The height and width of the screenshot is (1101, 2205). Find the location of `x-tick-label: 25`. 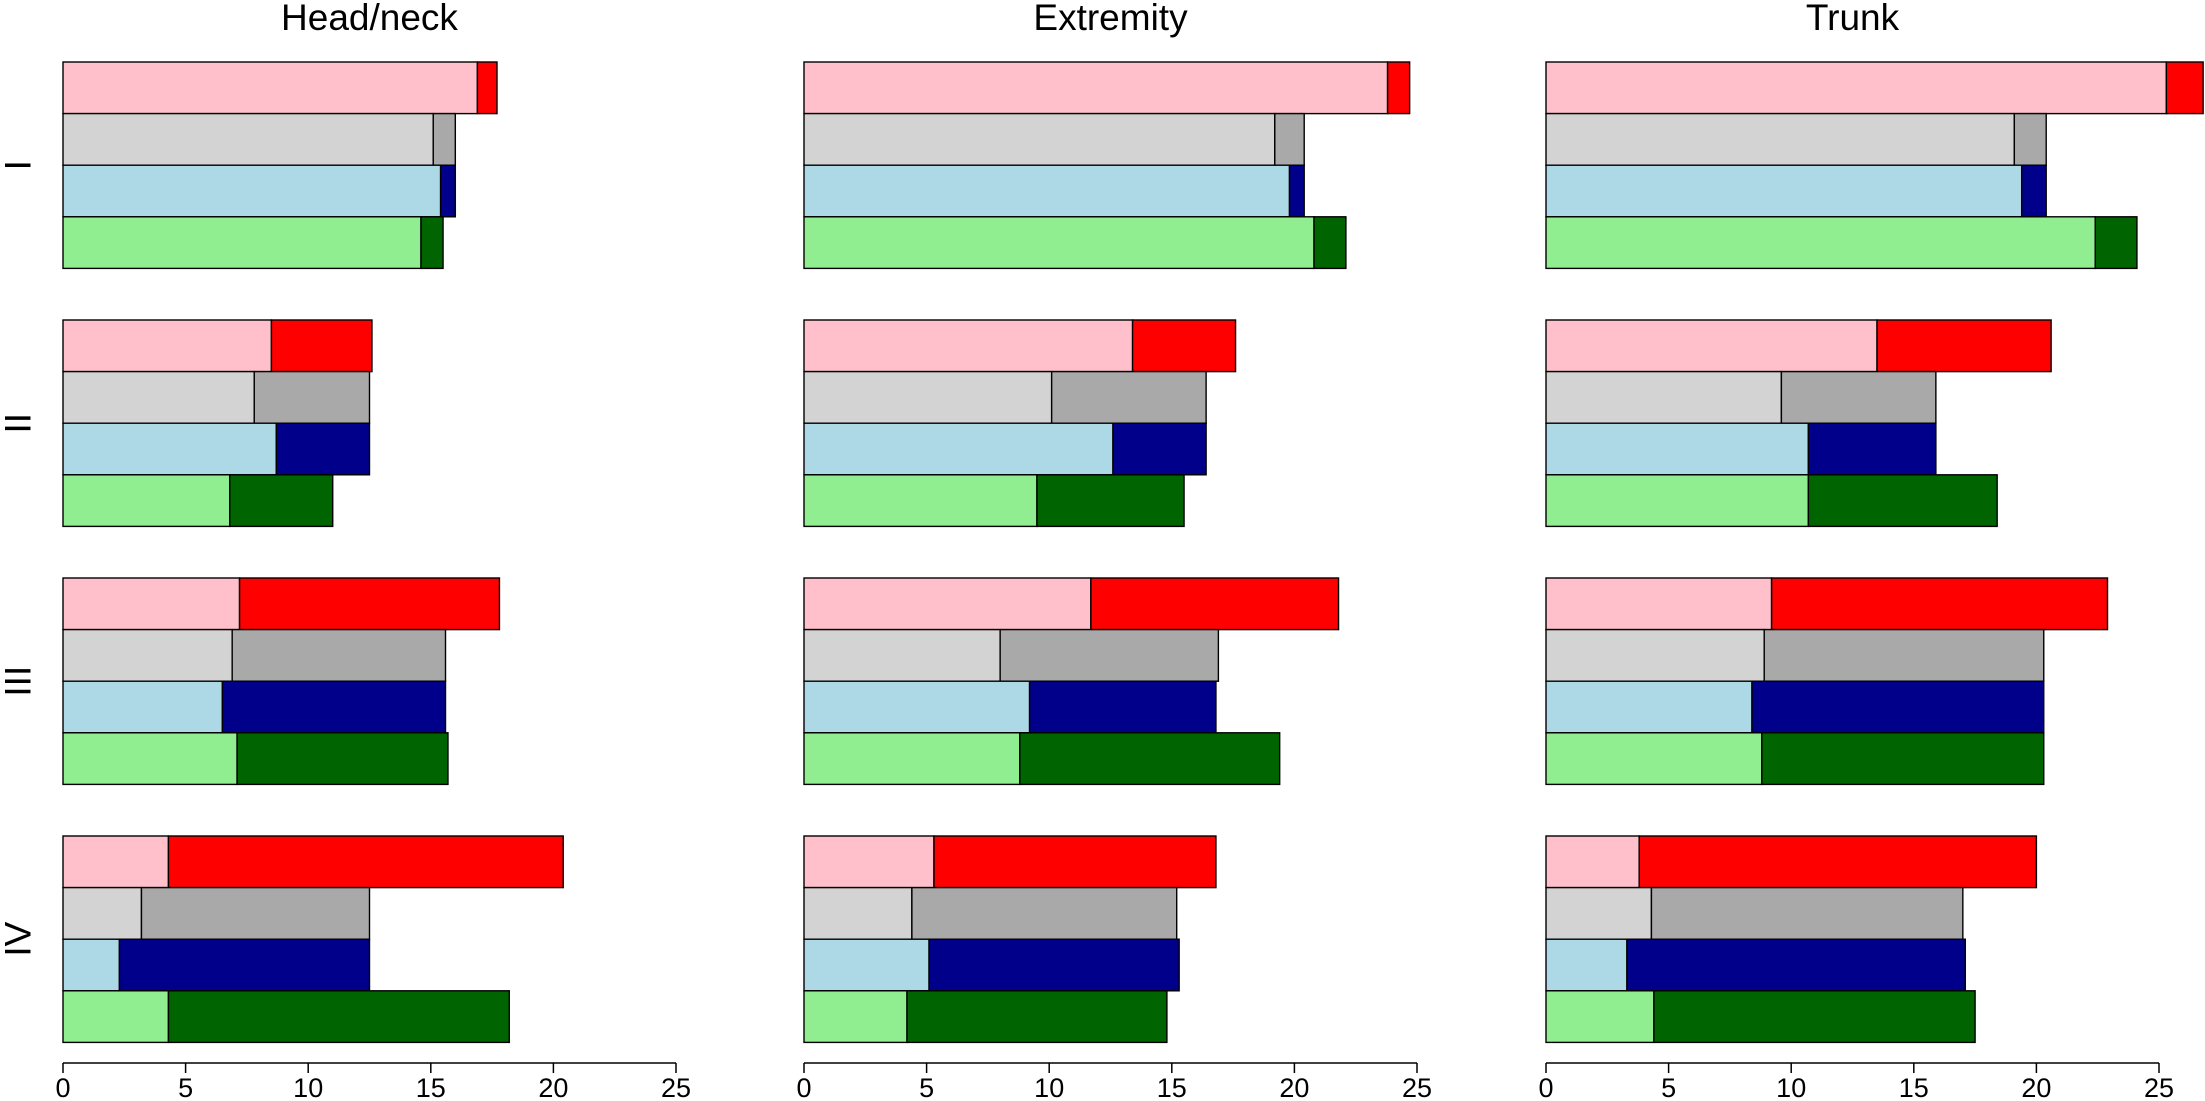

x-tick-label: 25 is located at coordinates (2159, 1087).